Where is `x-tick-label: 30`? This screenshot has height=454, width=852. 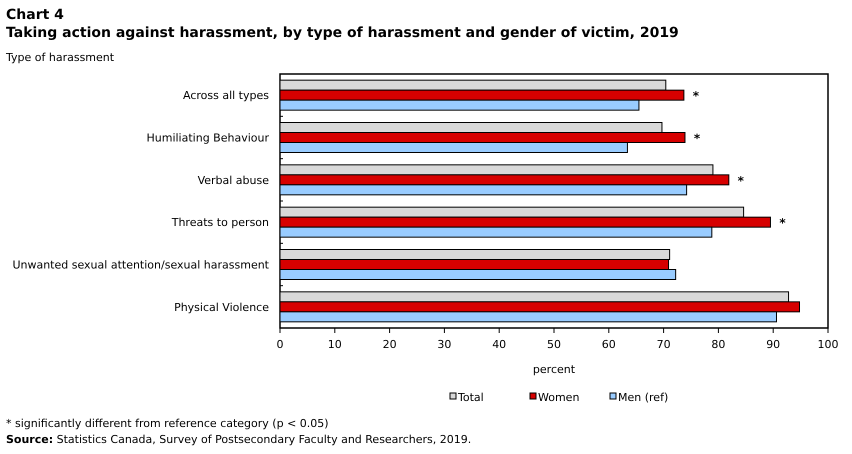 x-tick-label: 30 is located at coordinates (444, 344).